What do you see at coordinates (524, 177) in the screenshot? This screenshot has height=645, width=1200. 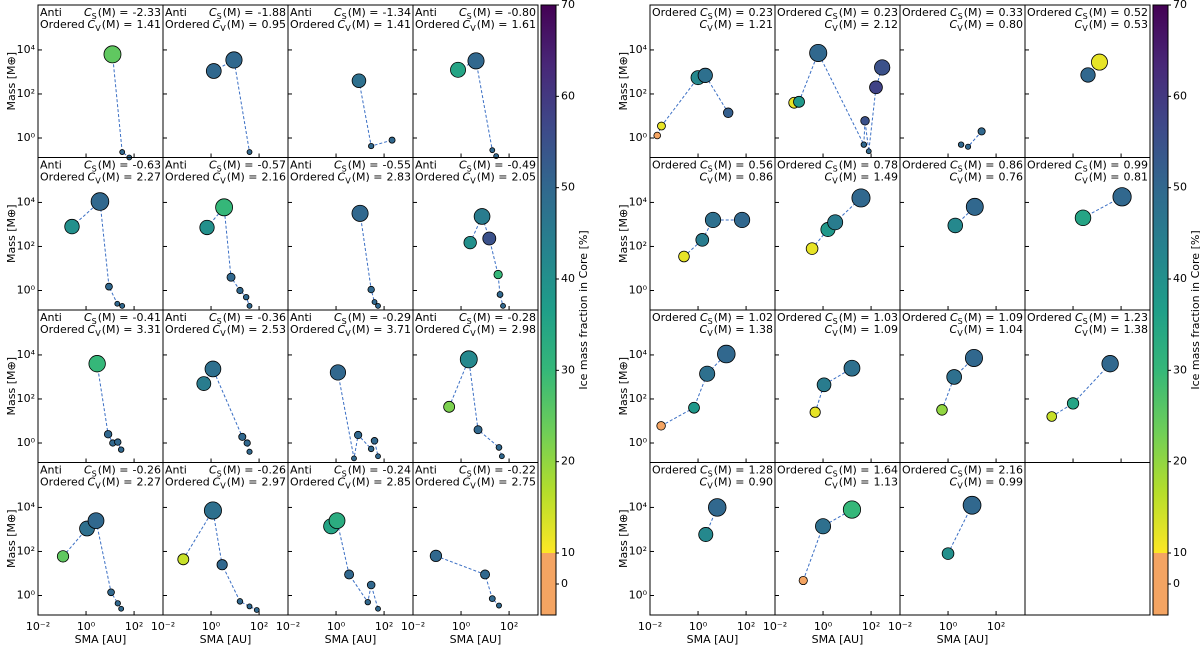 I see `coefficient-value: 2.05` at bounding box center [524, 177].